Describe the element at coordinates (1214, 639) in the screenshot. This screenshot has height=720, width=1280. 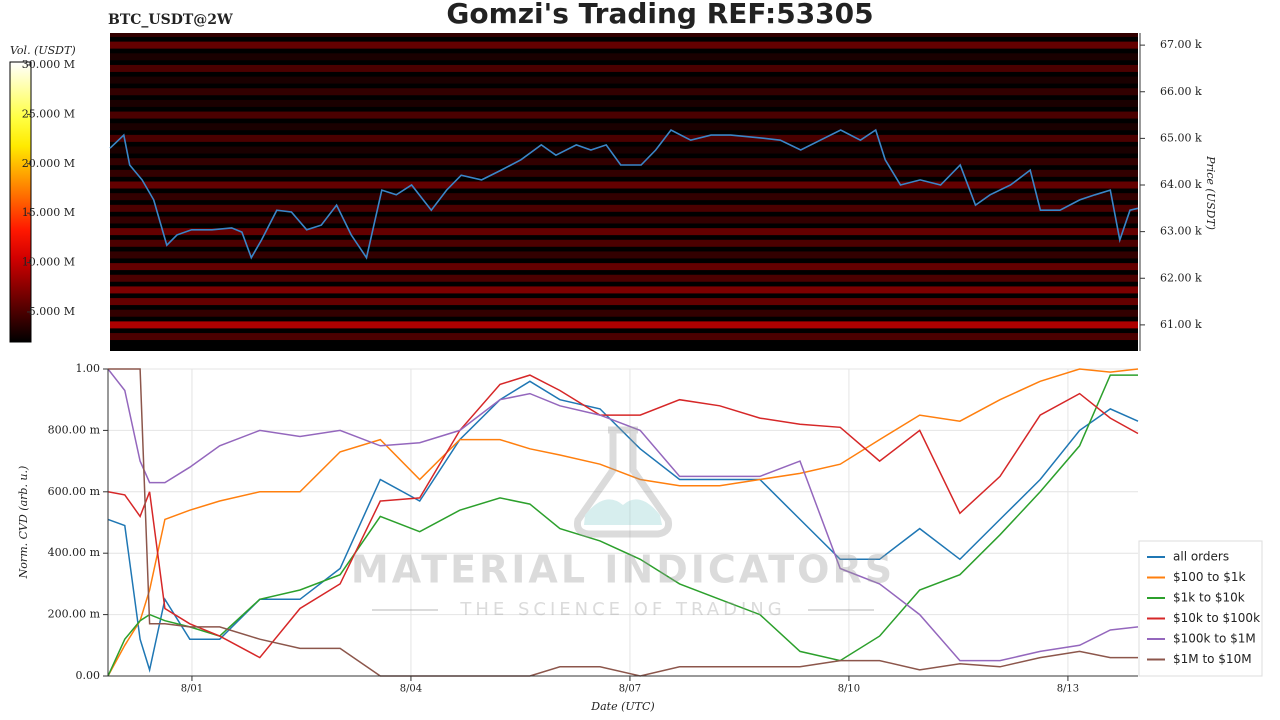
I see `legend-label: $100k to $1M` at that location.